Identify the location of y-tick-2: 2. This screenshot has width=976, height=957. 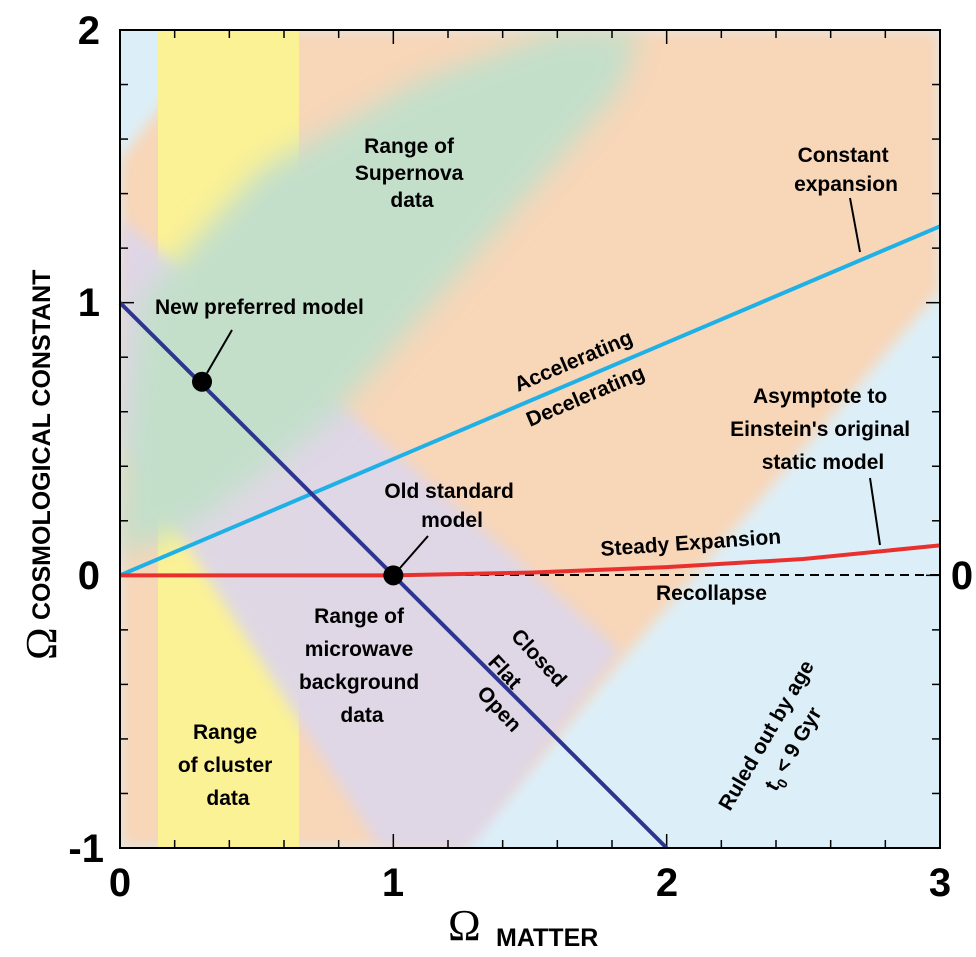
(89, 31).